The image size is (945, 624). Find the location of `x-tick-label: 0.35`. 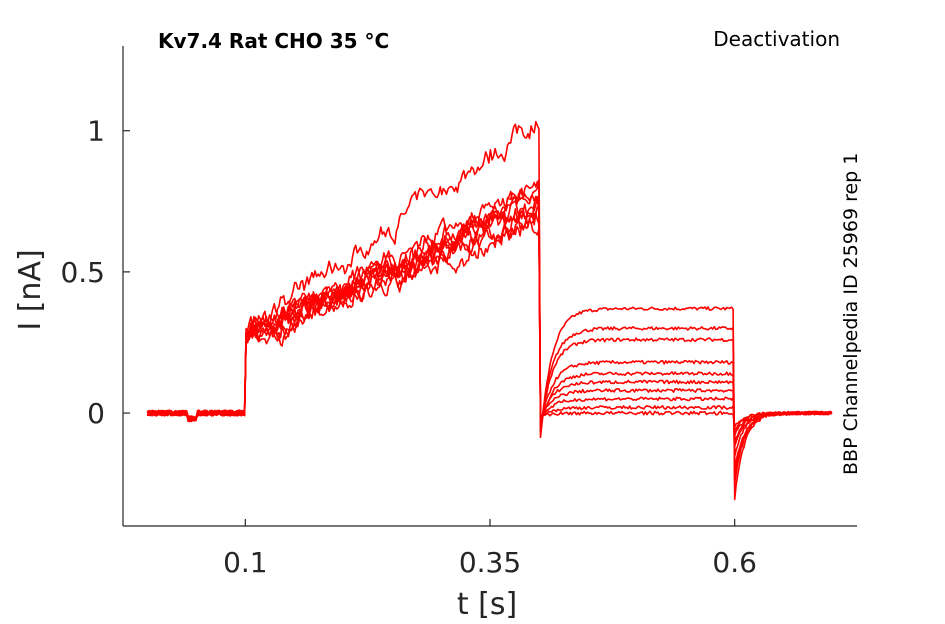

x-tick-label: 0.35 is located at coordinates (490, 562).